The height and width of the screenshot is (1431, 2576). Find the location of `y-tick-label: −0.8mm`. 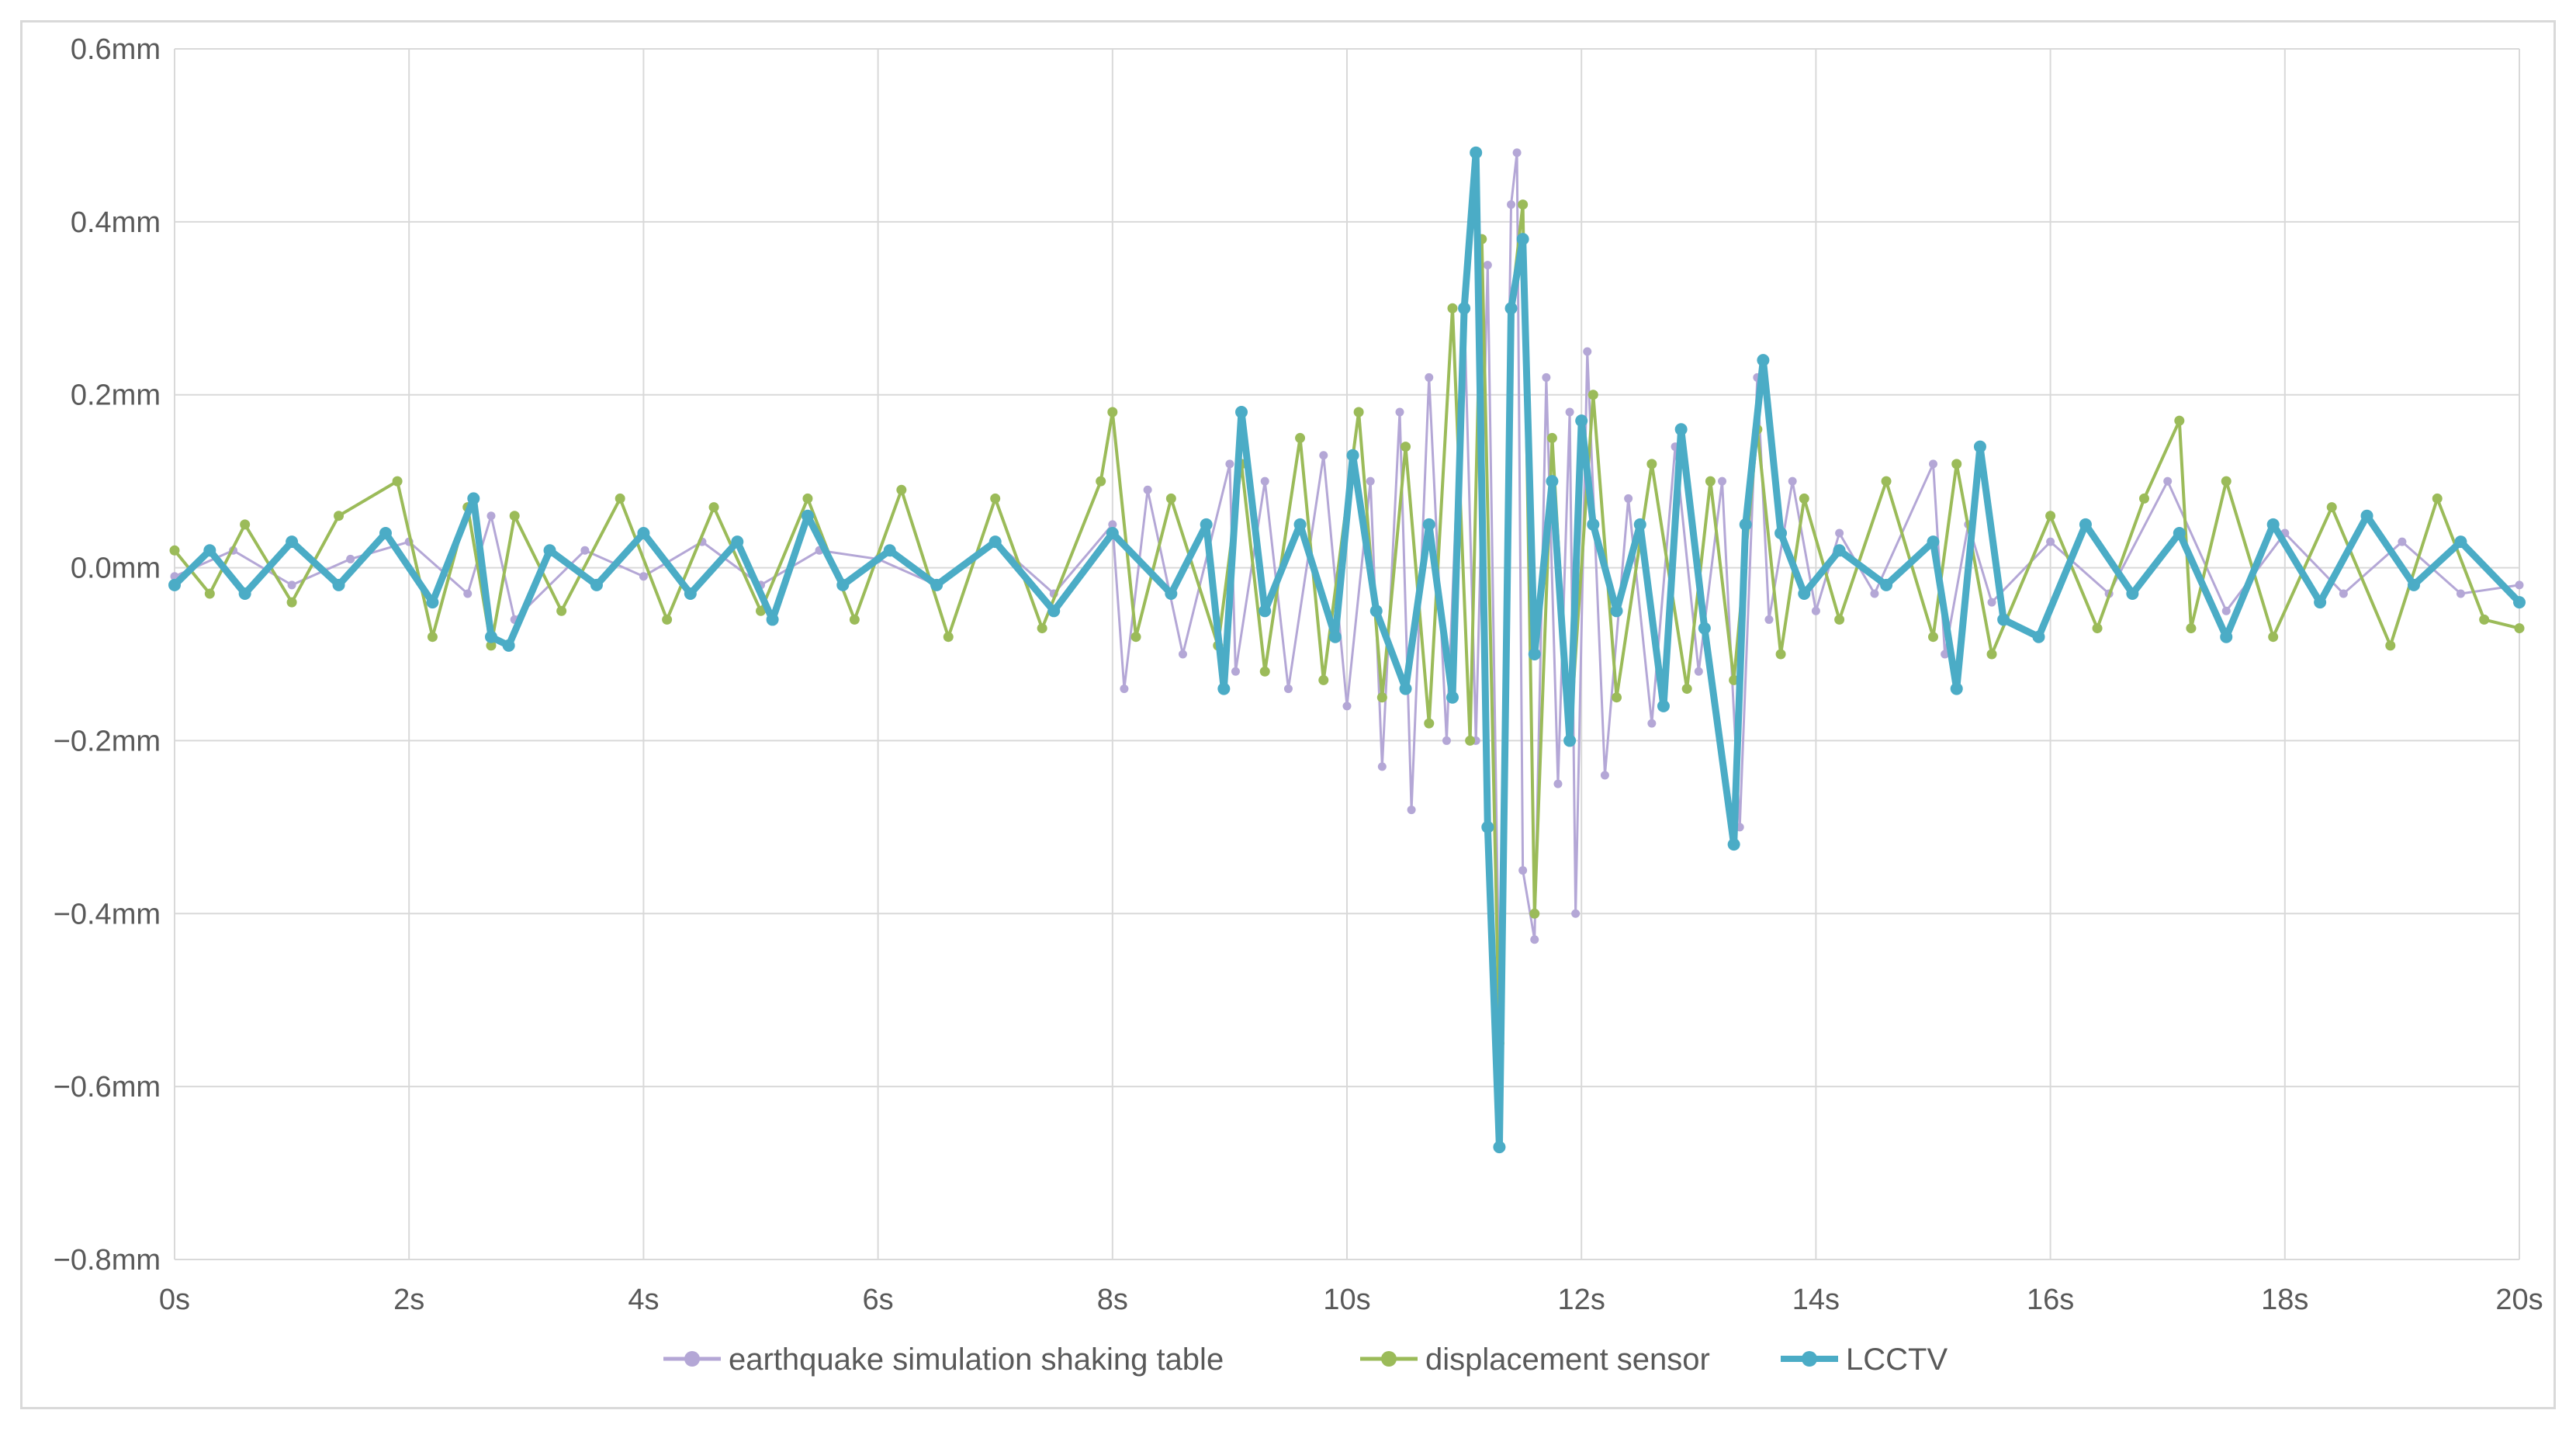

y-tick-label: −0.8mm is located at coordinates (107, 1260).